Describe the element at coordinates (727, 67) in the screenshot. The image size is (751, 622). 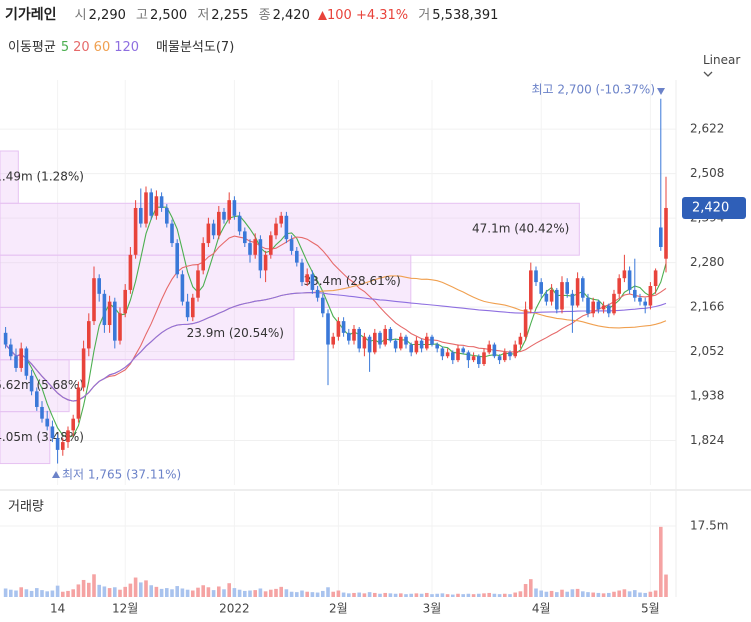
I see `scale-mode: Linear` at that location.